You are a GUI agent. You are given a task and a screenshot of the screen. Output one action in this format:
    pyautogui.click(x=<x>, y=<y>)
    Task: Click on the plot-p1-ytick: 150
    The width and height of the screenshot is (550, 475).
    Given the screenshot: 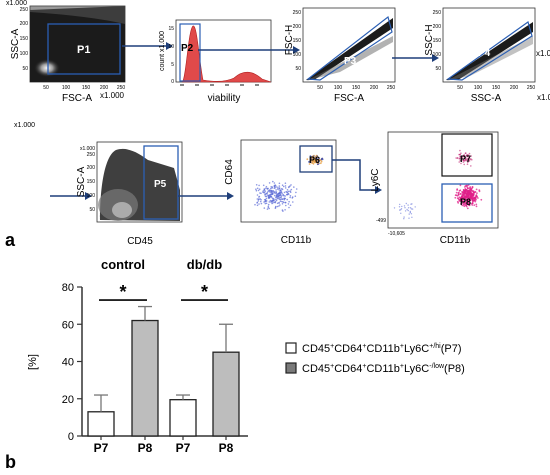 What is the action you would take?
    pyautogui.click(x=24, y=39)
    